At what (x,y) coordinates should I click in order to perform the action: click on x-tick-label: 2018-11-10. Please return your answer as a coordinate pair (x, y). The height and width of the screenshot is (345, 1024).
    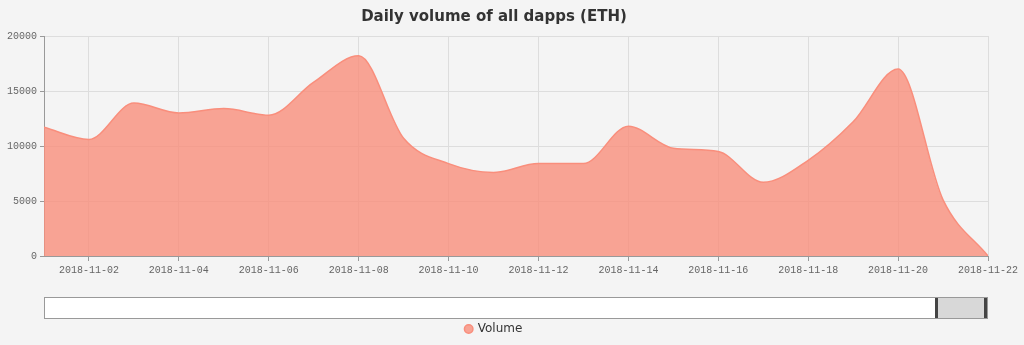
    Looking at the image, I should click on (448, 270).